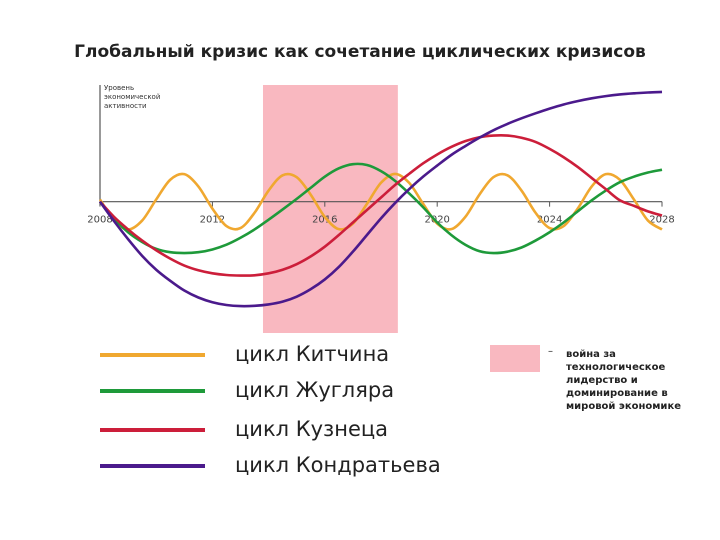 This screenshot has width=720, height=540. What do you see at coordinates (661, 220) in the screenshot?
I see `x-tick-label: 2028` at bounding box center [661, 220].